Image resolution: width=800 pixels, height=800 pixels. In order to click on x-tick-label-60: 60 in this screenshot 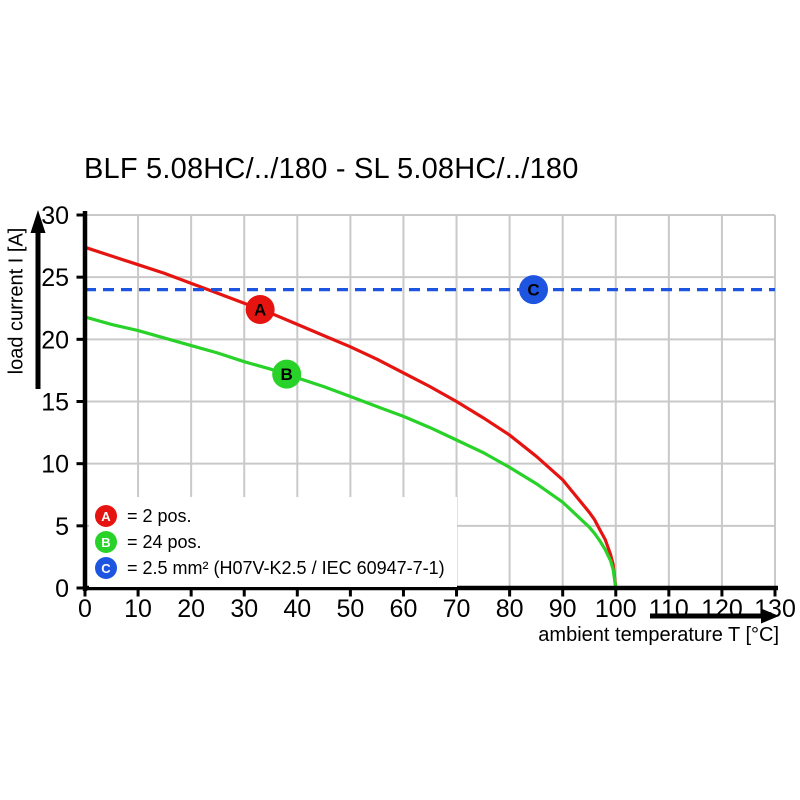, I will do `click(404, 609)`.